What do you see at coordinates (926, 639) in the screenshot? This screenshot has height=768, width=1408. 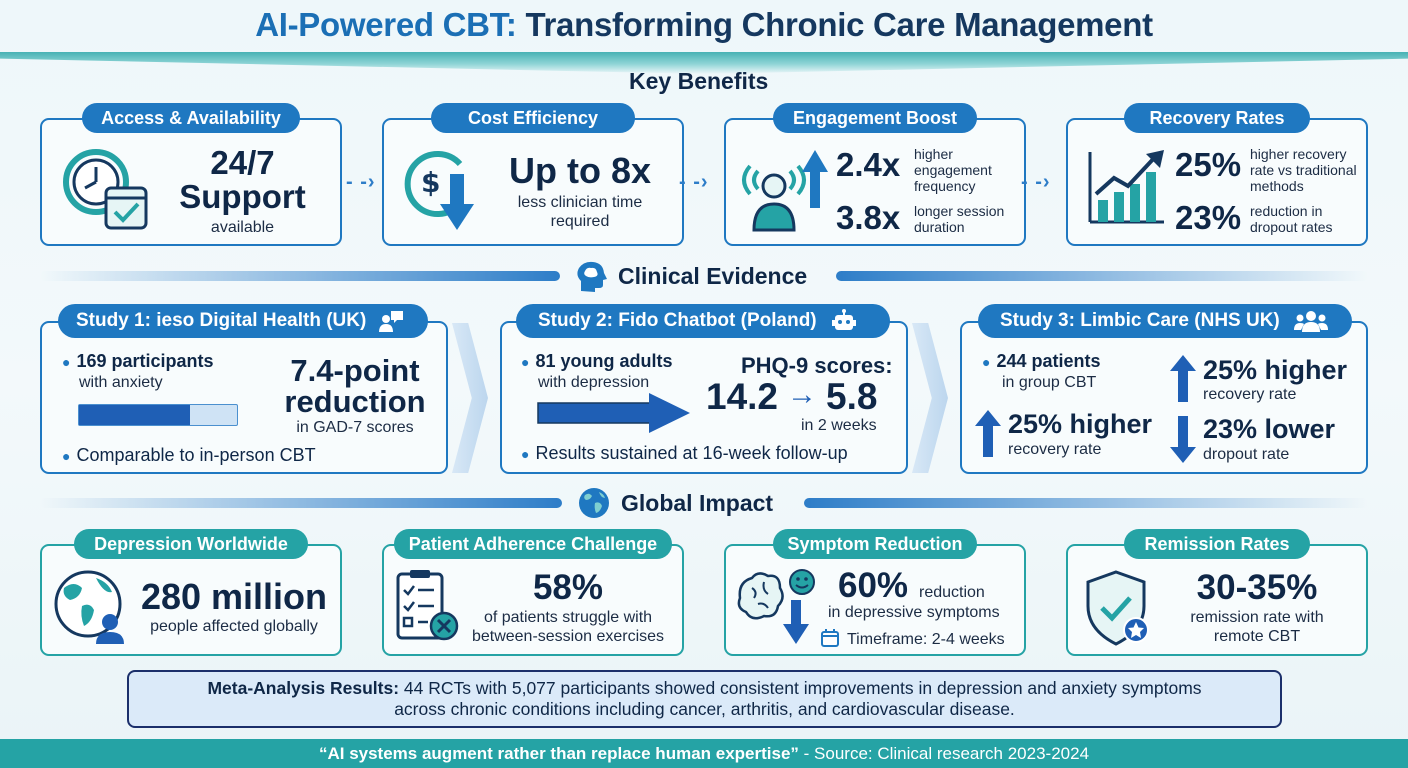 I see `symptom-timeframe: Timeframe: 2-4 weeks` at bounding box center [926, 639].